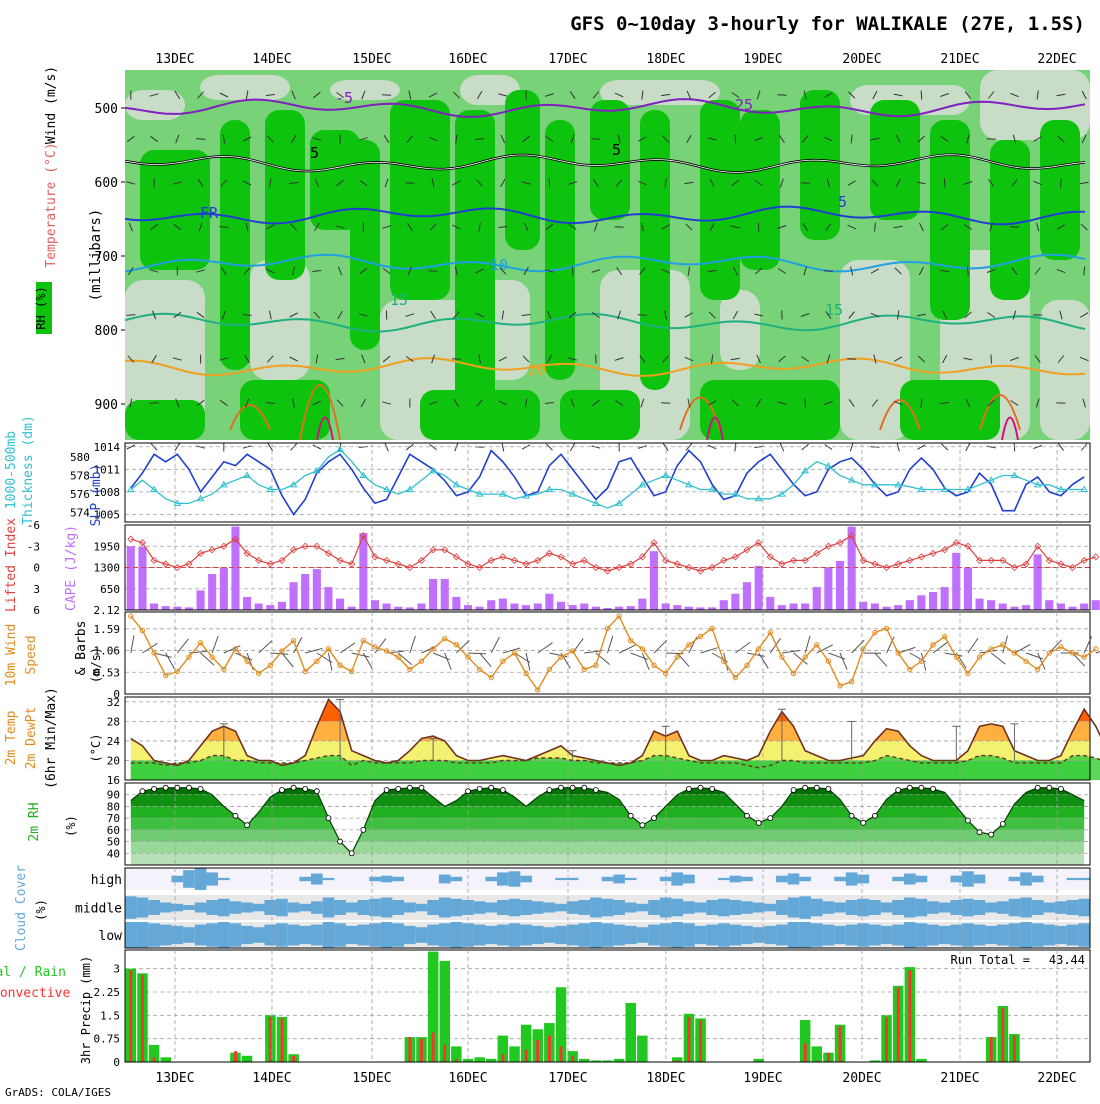 This screenshot has height=1104, width=1100. I want to click on temp-line, so click(615, 732).